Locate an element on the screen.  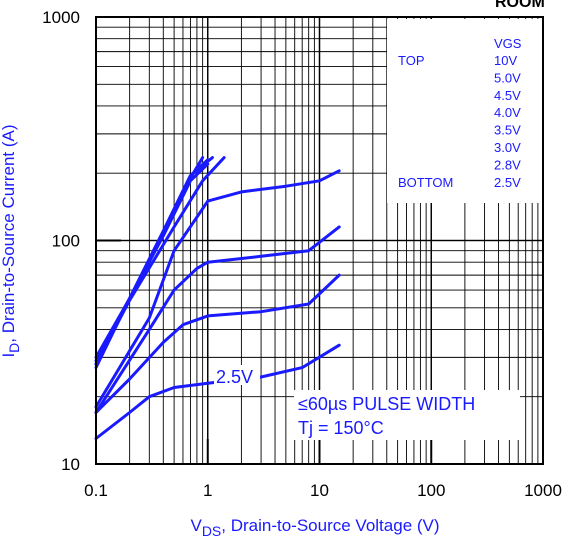
annotations: 2.5V ≤60µs PULSE WIDTH Tj = 150°C is located at coordinates (367, 402).